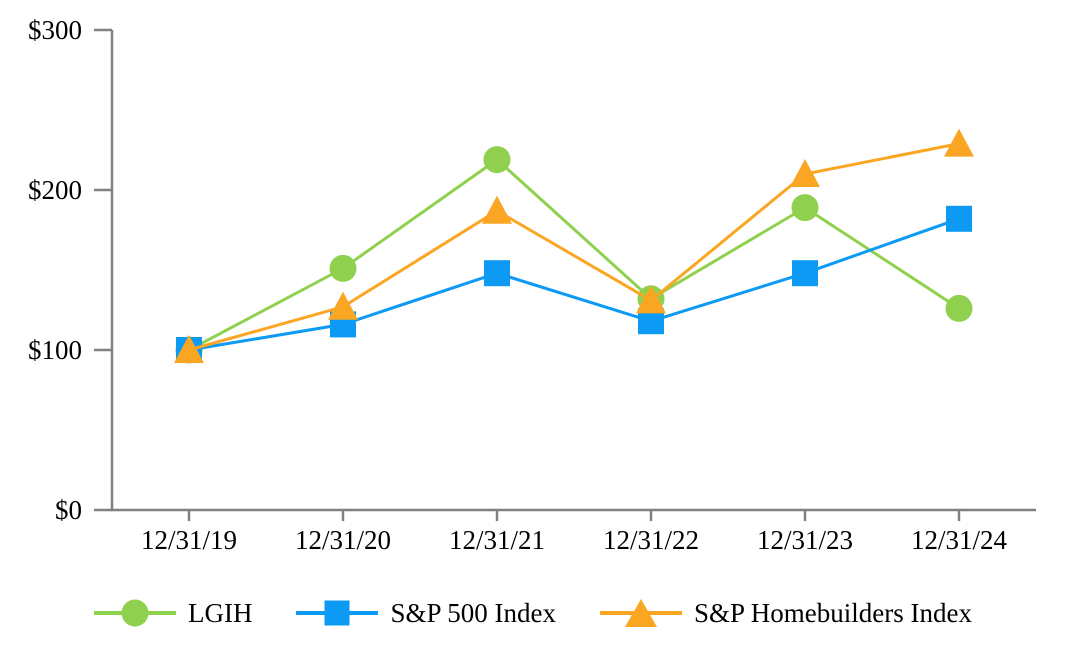 Image resolution: width=1066 pixels, height=666 pixels. What do you see at coordinates (473, 613) in the screenshot?
I see `legend-label: S&P 500 Index` at bounding box center [473, 613].